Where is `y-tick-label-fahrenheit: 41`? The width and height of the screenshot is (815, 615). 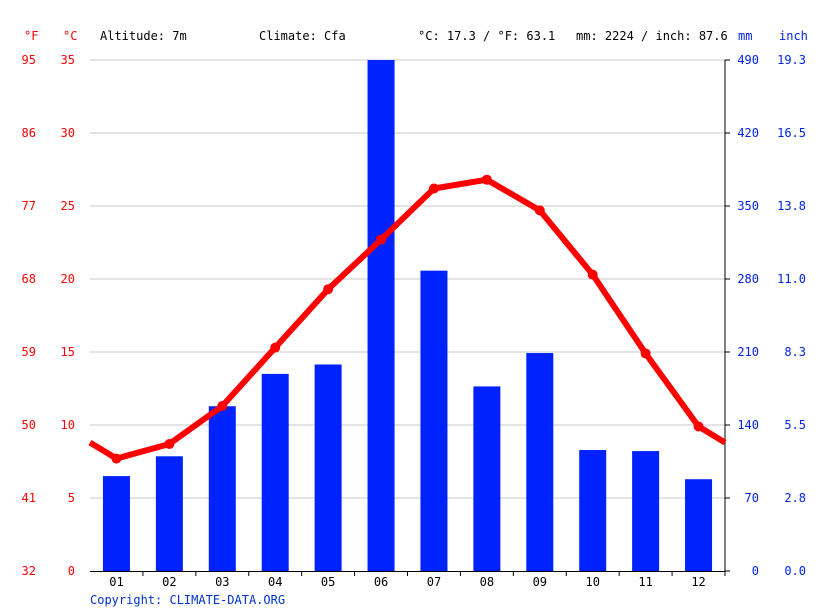 y-tick-label-fahrenheit: 41 is located at coordinates (29, 498).